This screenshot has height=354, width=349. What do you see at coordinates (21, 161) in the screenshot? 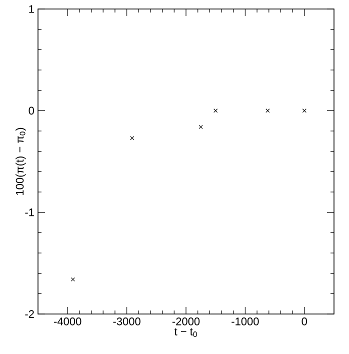
I see `y-axis-title: 100(π(t) − π$_{0}$)` at bounding box center [21, 161].